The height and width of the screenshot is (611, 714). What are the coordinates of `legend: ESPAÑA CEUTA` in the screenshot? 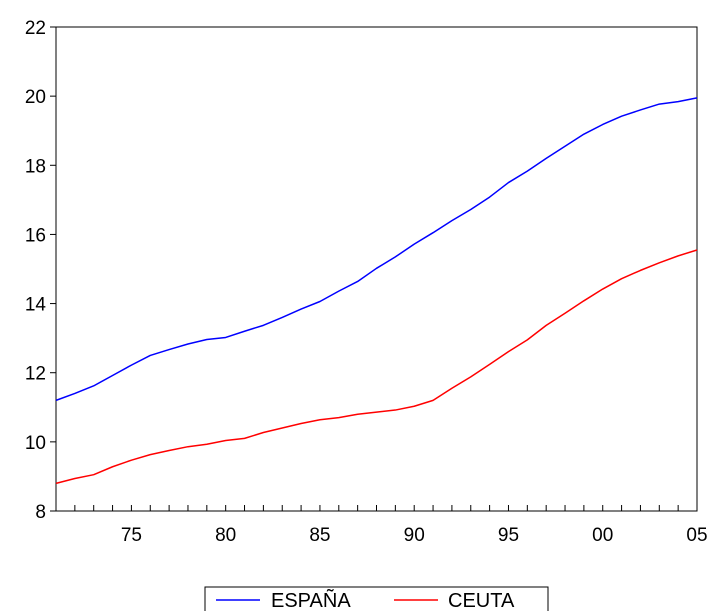 It's located at (376, 598).